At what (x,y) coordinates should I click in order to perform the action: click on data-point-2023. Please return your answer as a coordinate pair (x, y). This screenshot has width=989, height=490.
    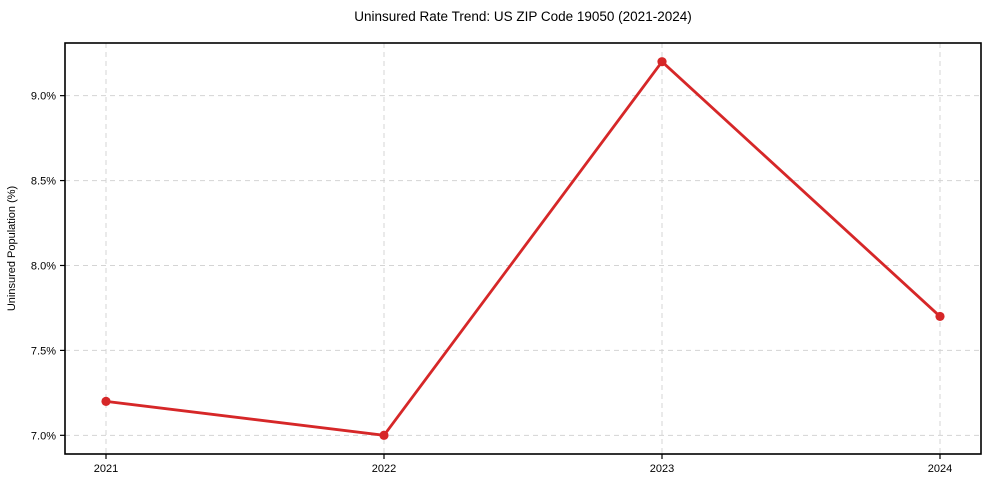
    Looking at the image, I should click on (662, 62).